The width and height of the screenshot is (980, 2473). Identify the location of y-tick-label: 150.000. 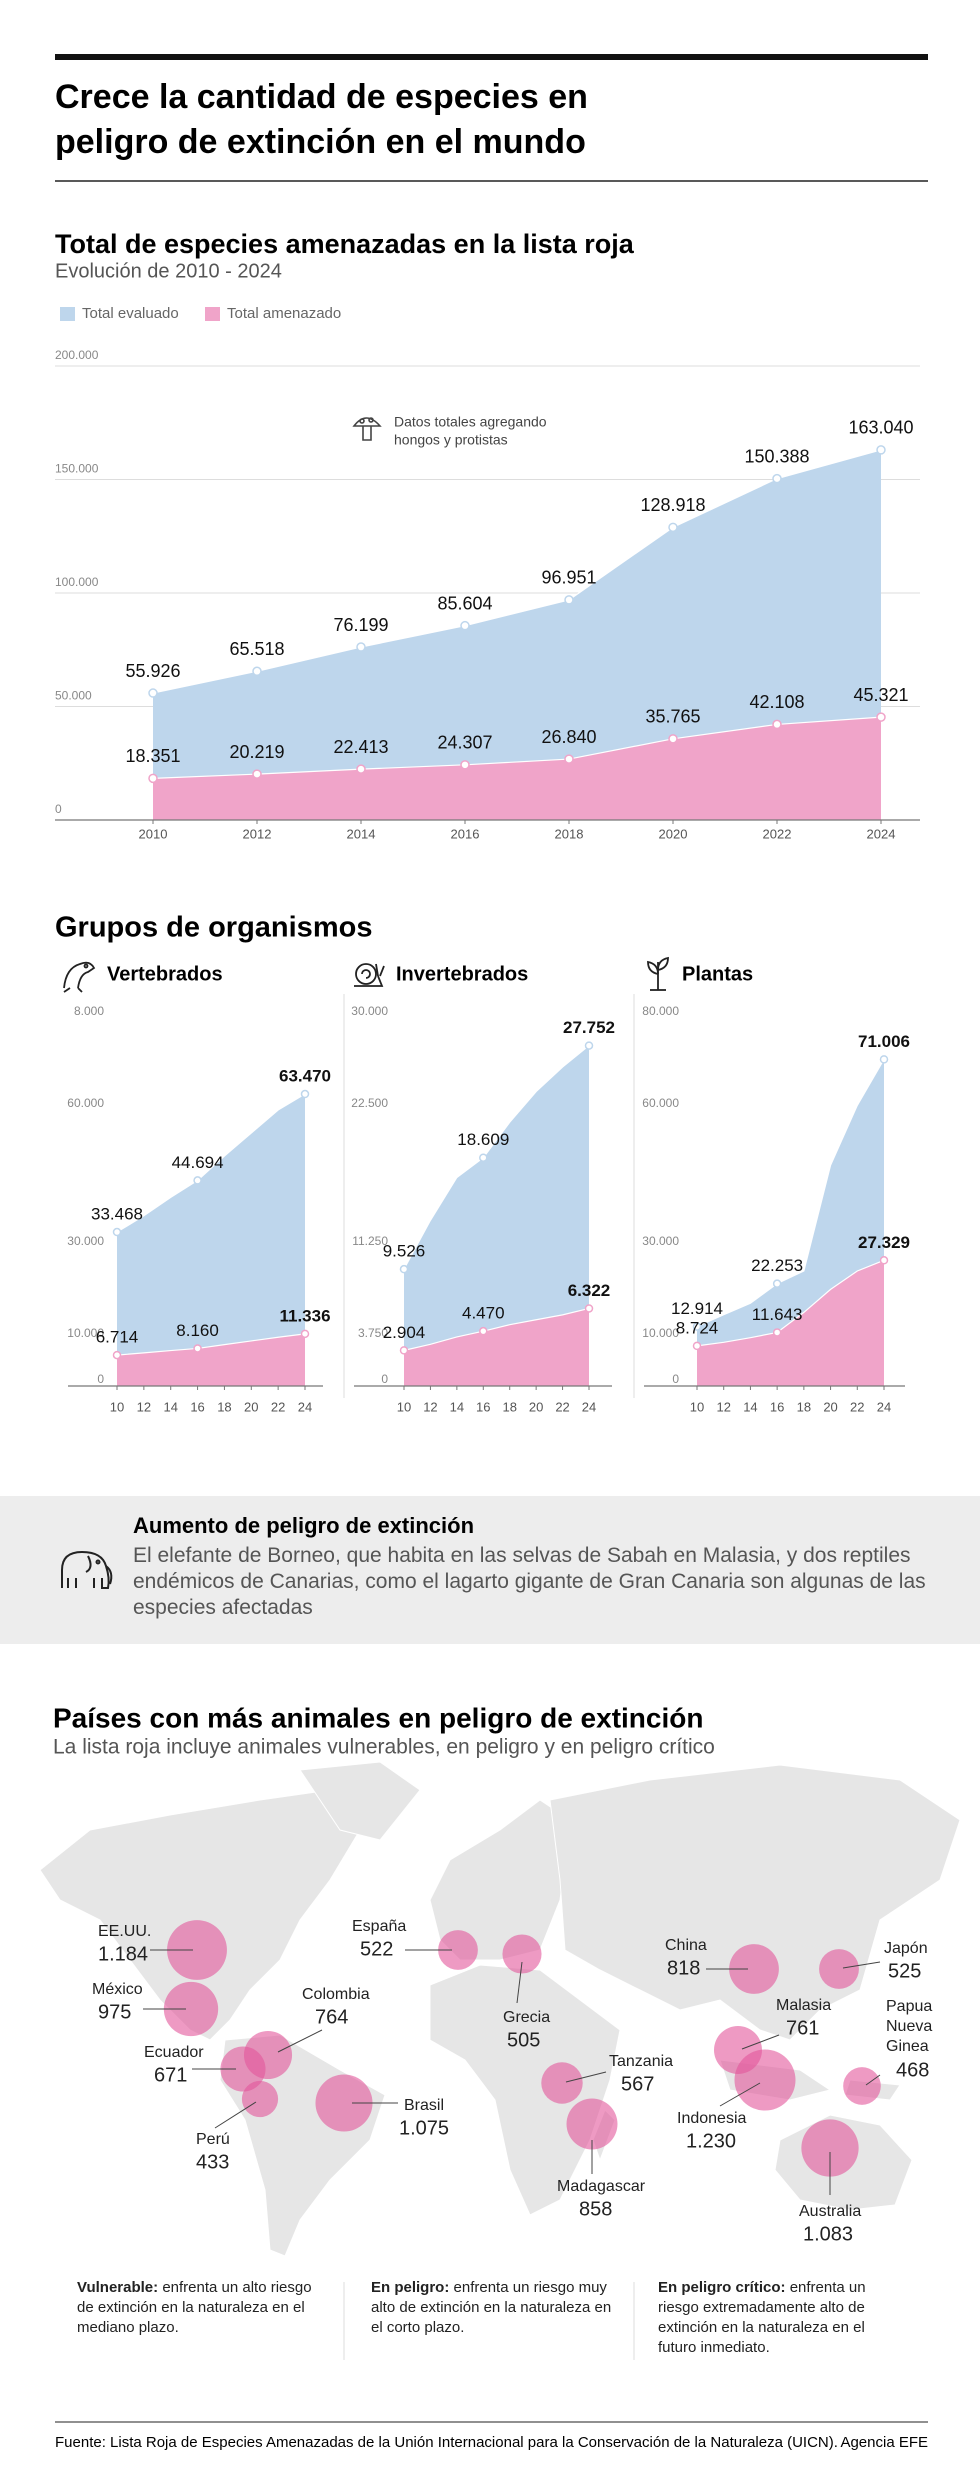
(77, 469).